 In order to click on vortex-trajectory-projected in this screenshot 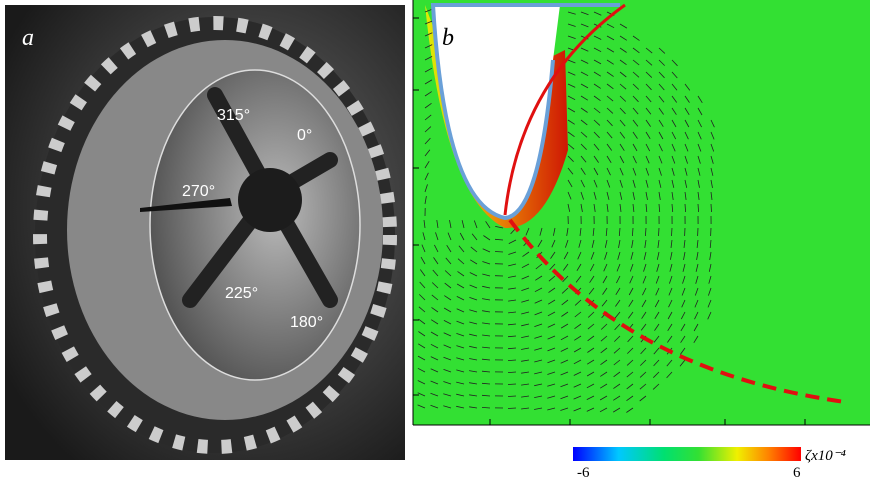, I will do `click(677, 311)`.